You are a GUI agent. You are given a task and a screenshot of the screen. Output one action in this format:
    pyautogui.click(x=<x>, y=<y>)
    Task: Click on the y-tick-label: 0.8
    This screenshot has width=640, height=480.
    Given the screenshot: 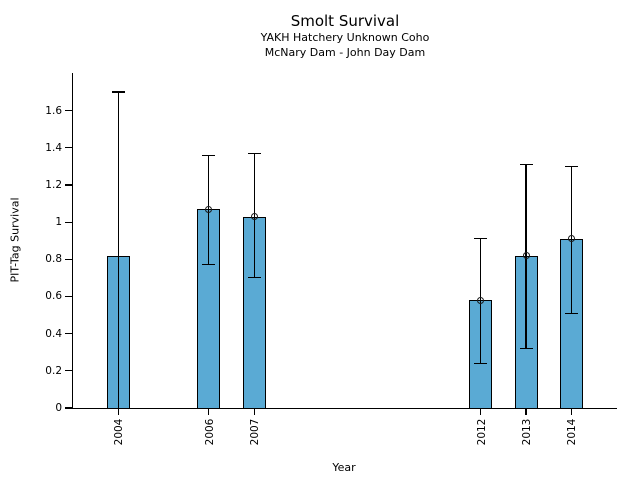 What is the action you would take?
    pyautogui.click(x=53, y=259)
    